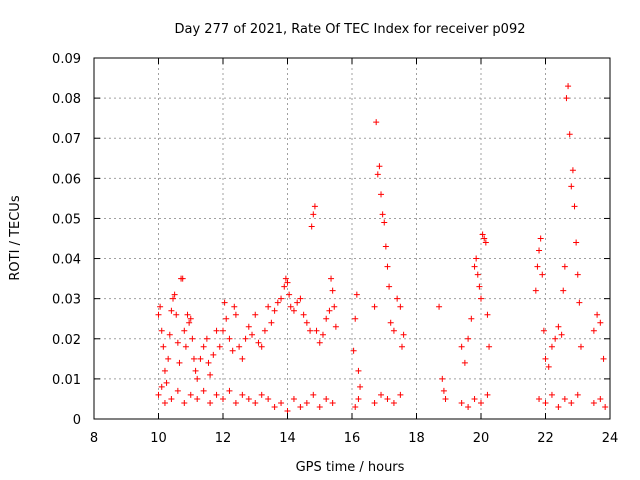  I want to click on y-tick-label: 0.05, so click(66, 219).